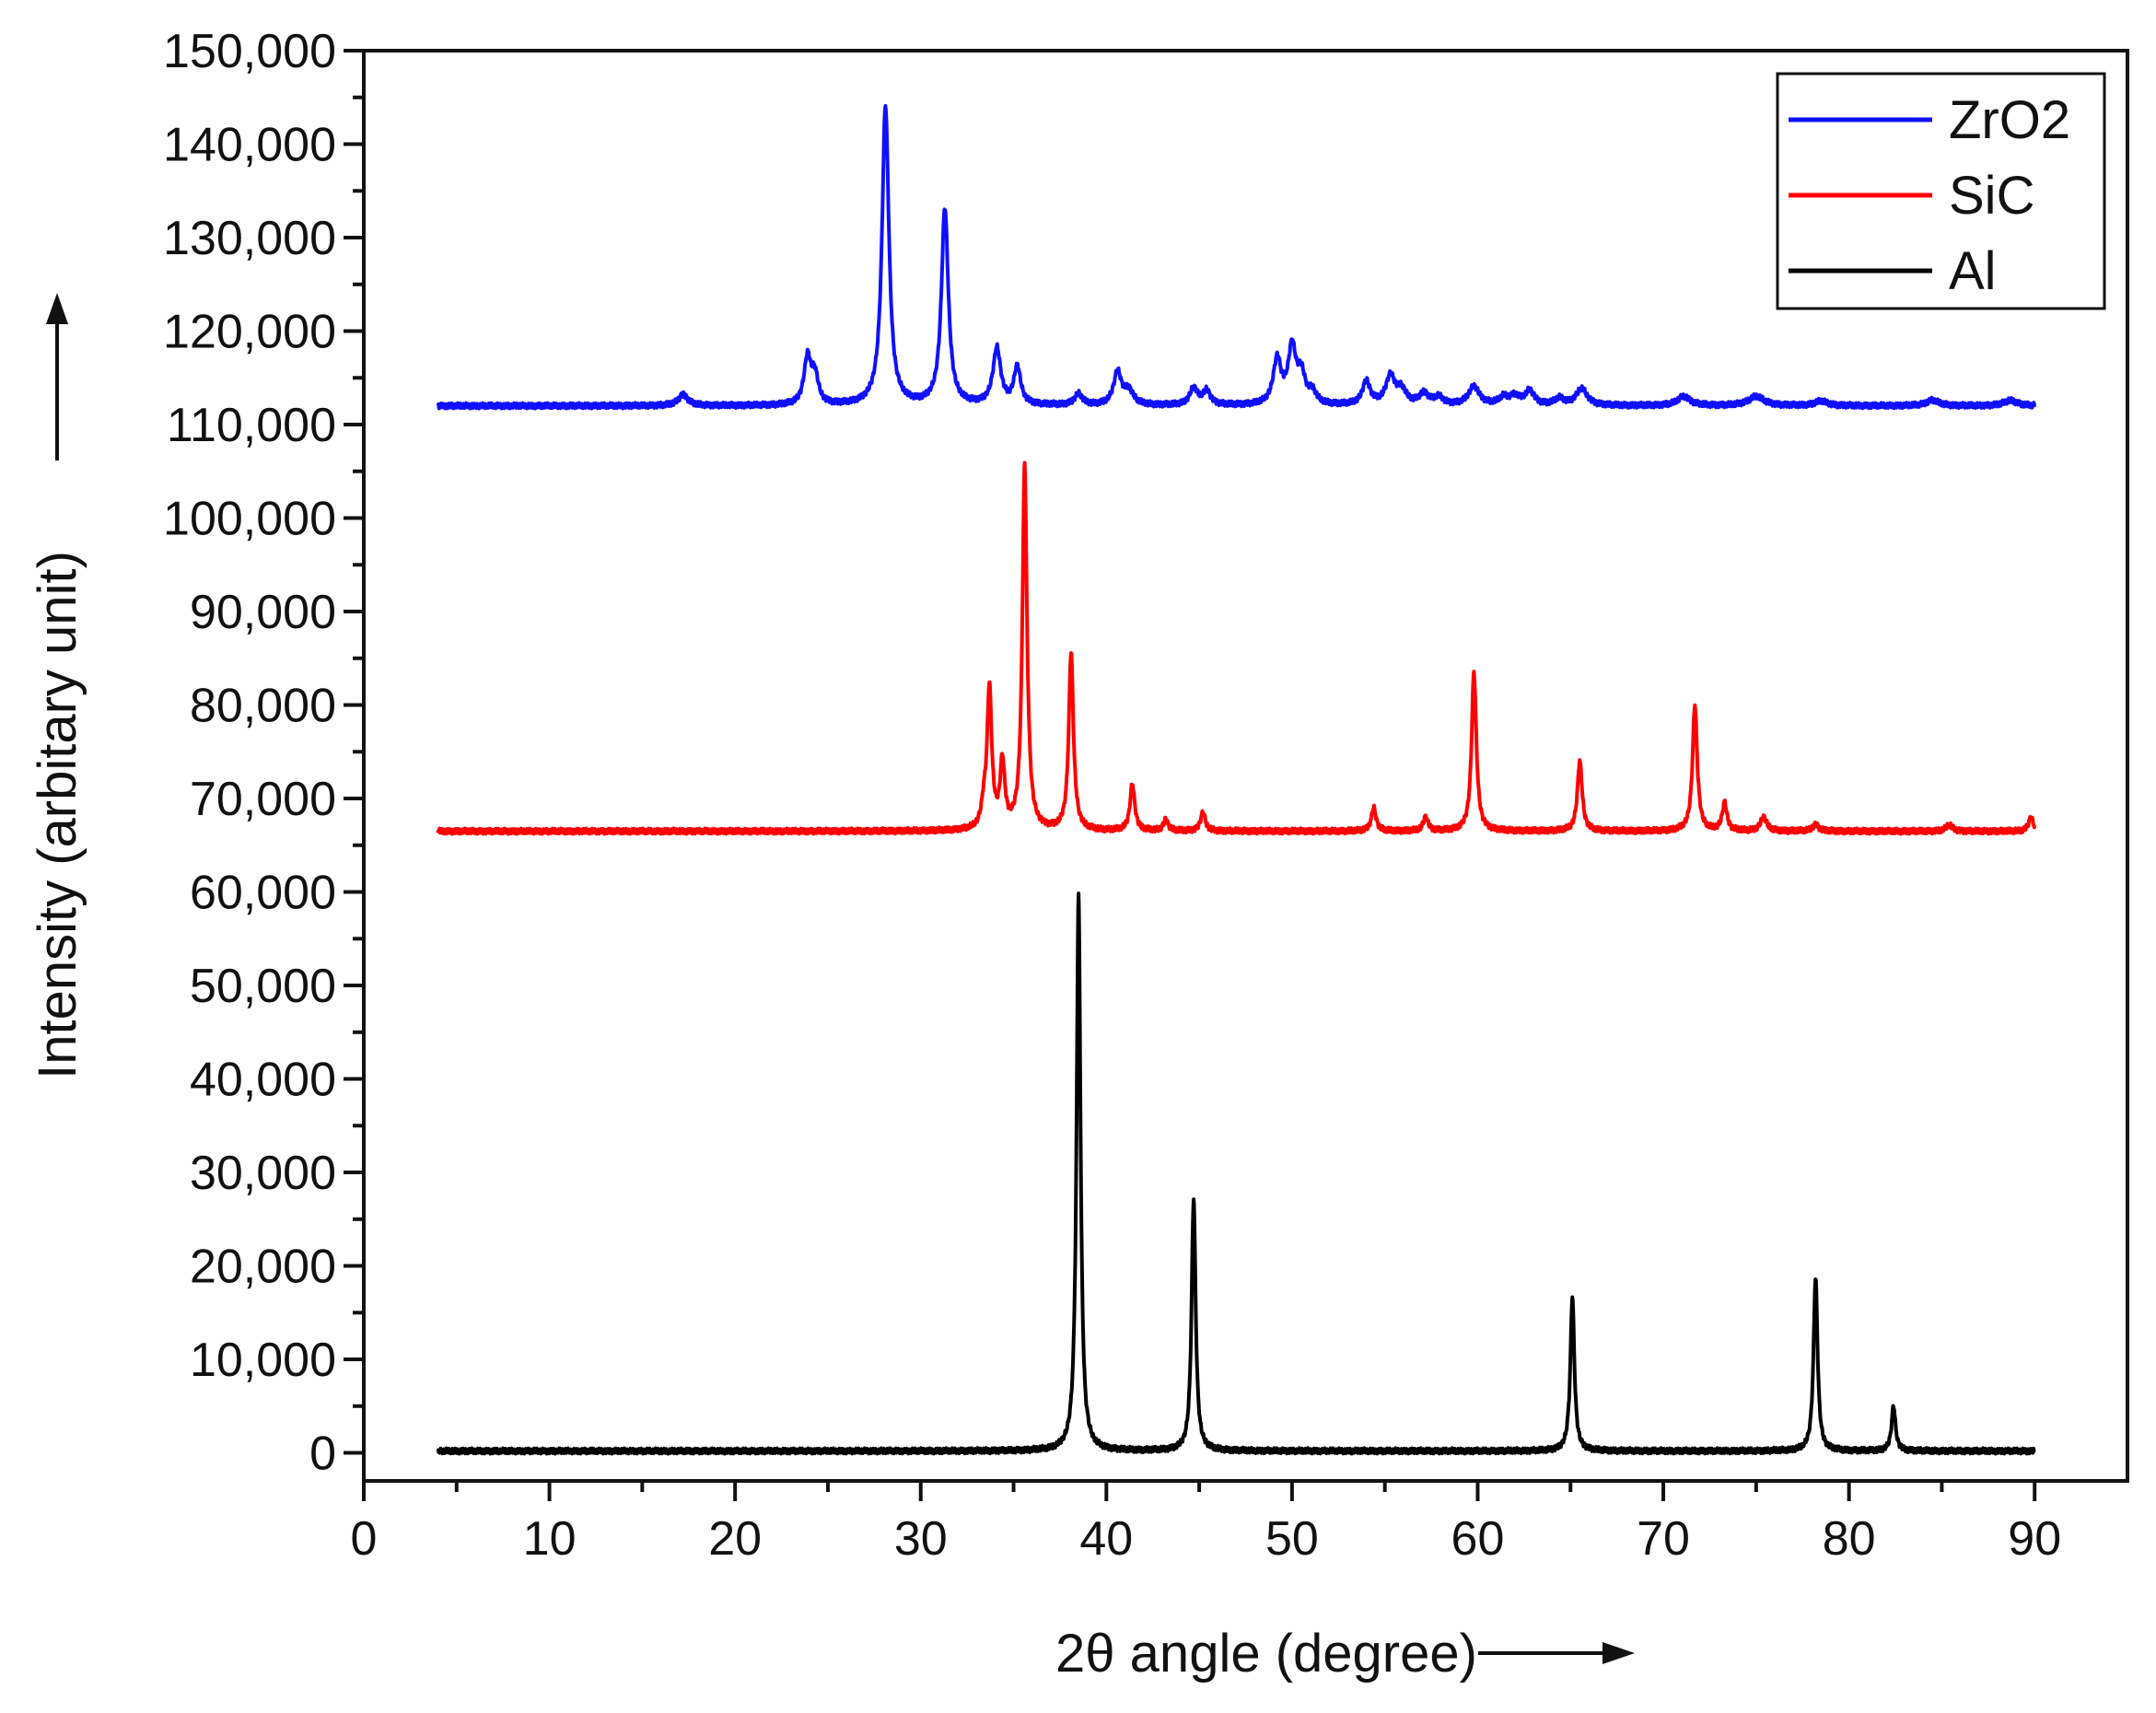  What do you see at coordinates (1991, 196) in the screenshot?
I see `legend-label: SiC` at bounding box center [1991, 196].